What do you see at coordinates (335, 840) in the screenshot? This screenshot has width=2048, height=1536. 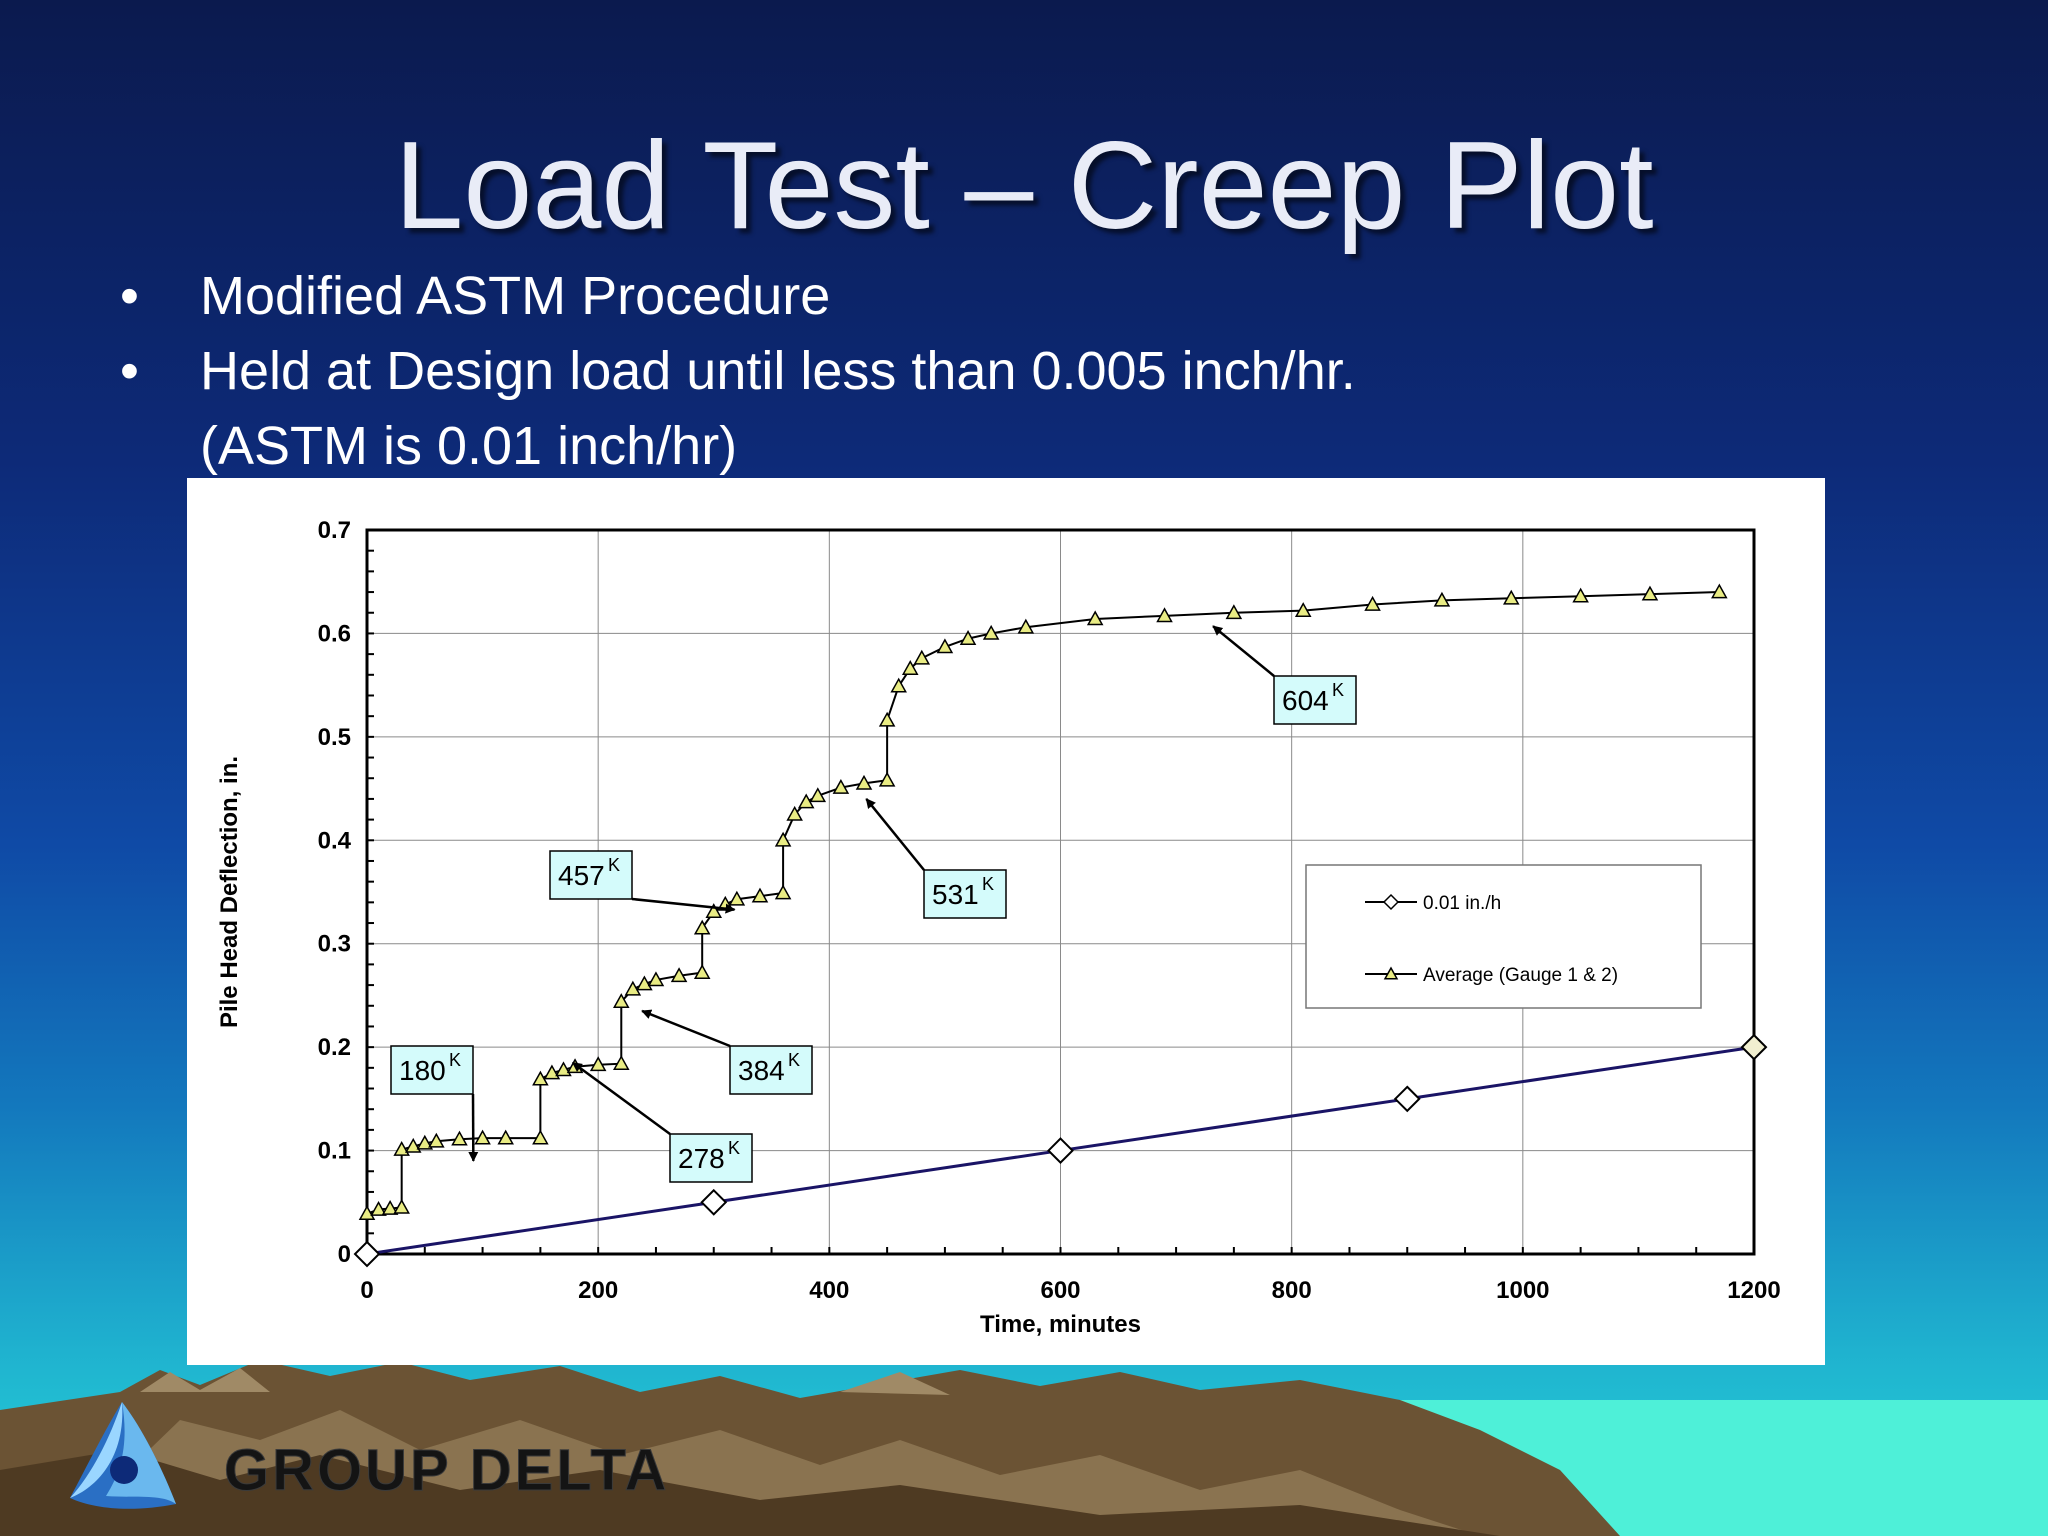 I see `y-tick-label: 0.4` at bounding box center [335, 840].